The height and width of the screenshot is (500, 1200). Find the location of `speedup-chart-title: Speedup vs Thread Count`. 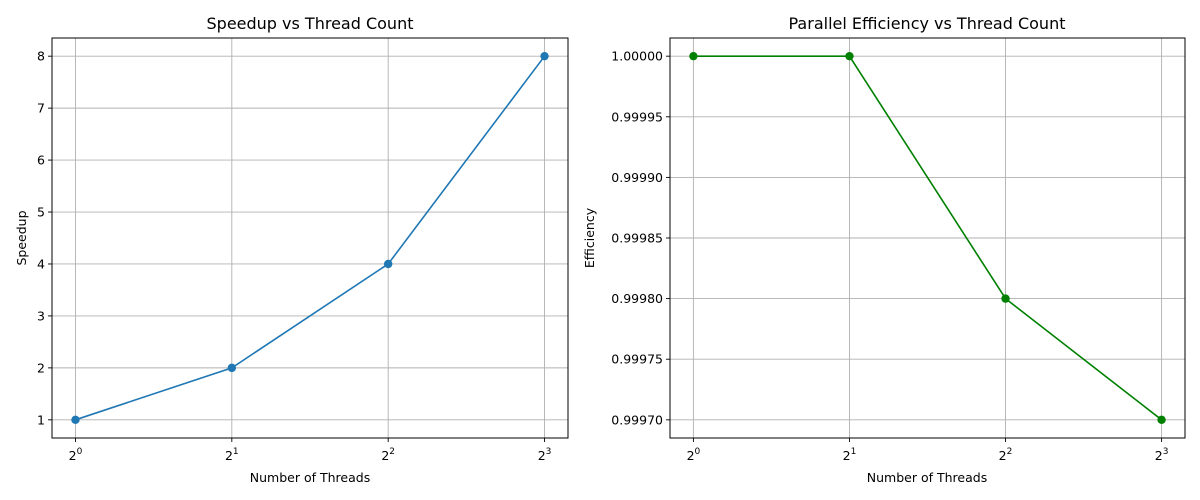

speedup-chart-title: Speedup vs Thread Count is located at coordinates (310, 23).